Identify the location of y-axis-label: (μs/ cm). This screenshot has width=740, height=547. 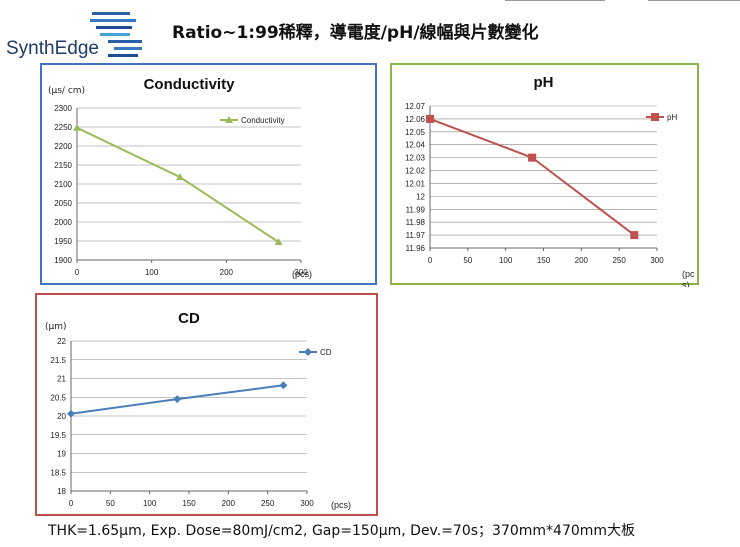
(66, 91).